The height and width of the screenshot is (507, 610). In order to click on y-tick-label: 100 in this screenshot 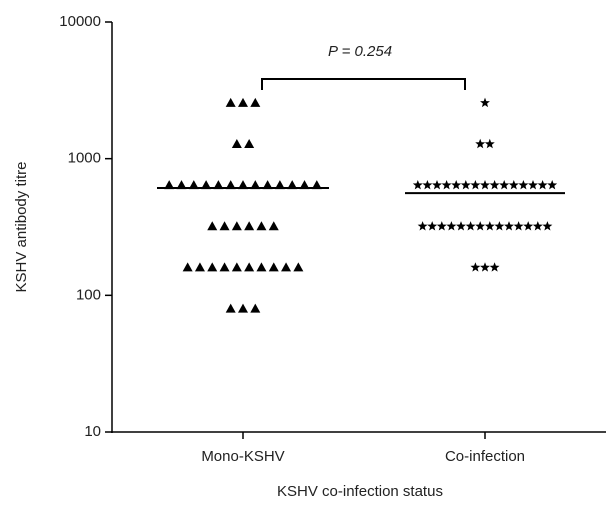, I will do `click(88, 294)`.